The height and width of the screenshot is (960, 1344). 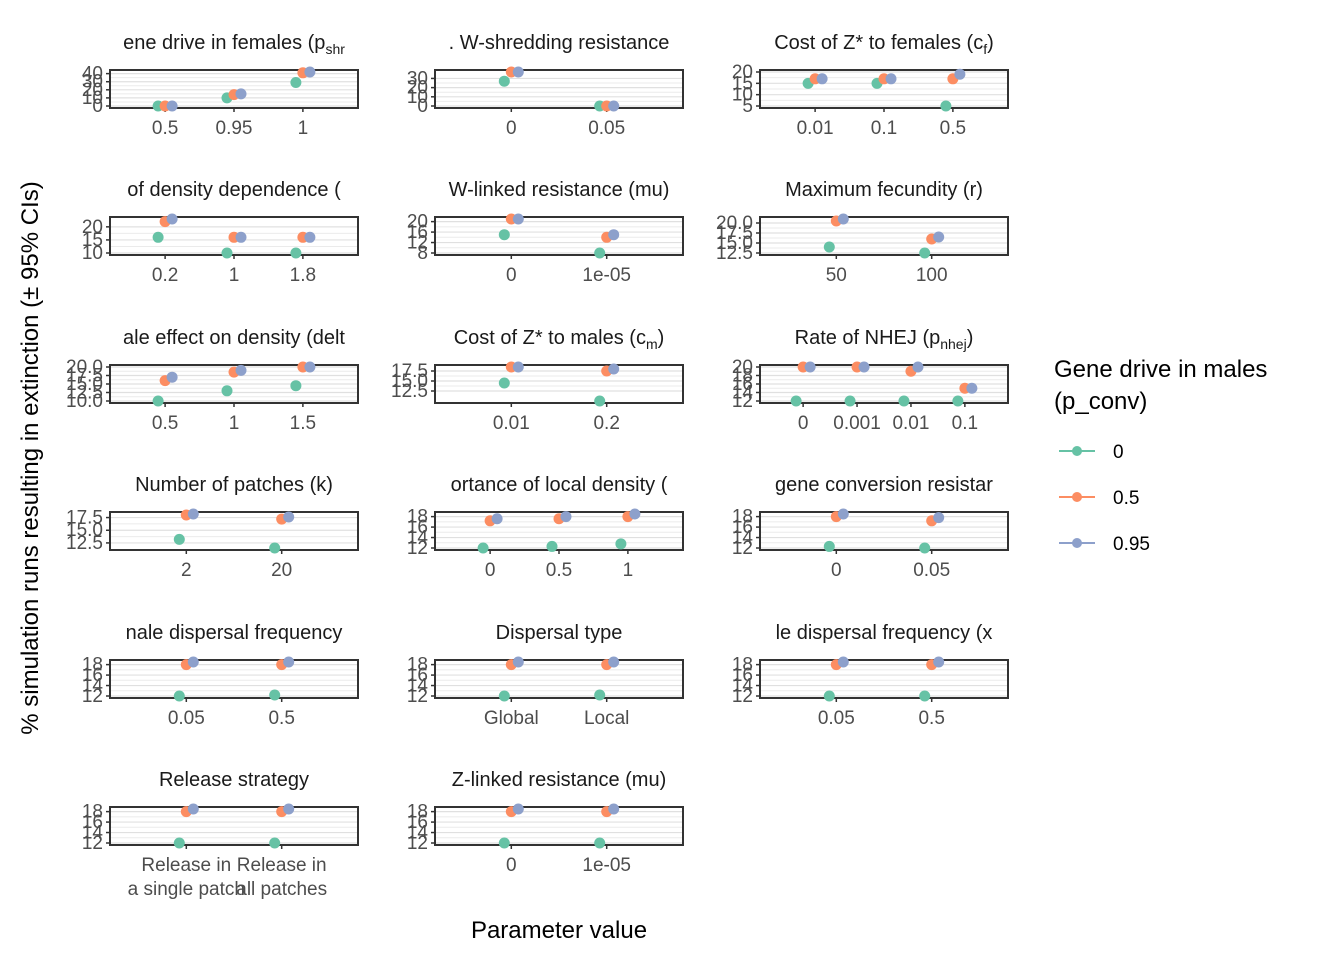 I want to click on x-tick-label: 1, so click(x=628, y=570).